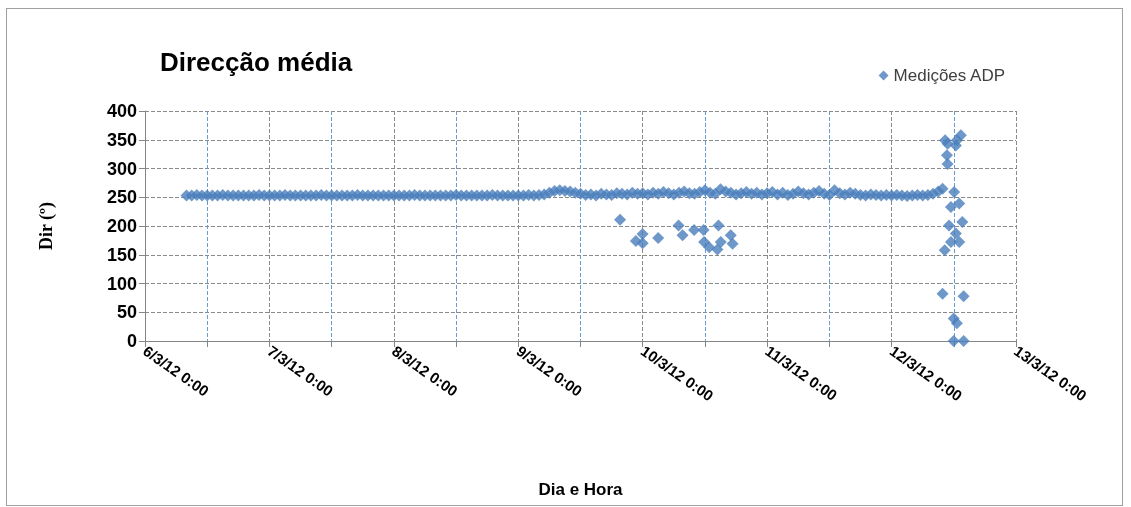 The width and height of the screenshot is (1131, 507). I want to click on y-tick-label: 0, so click(131, 341).